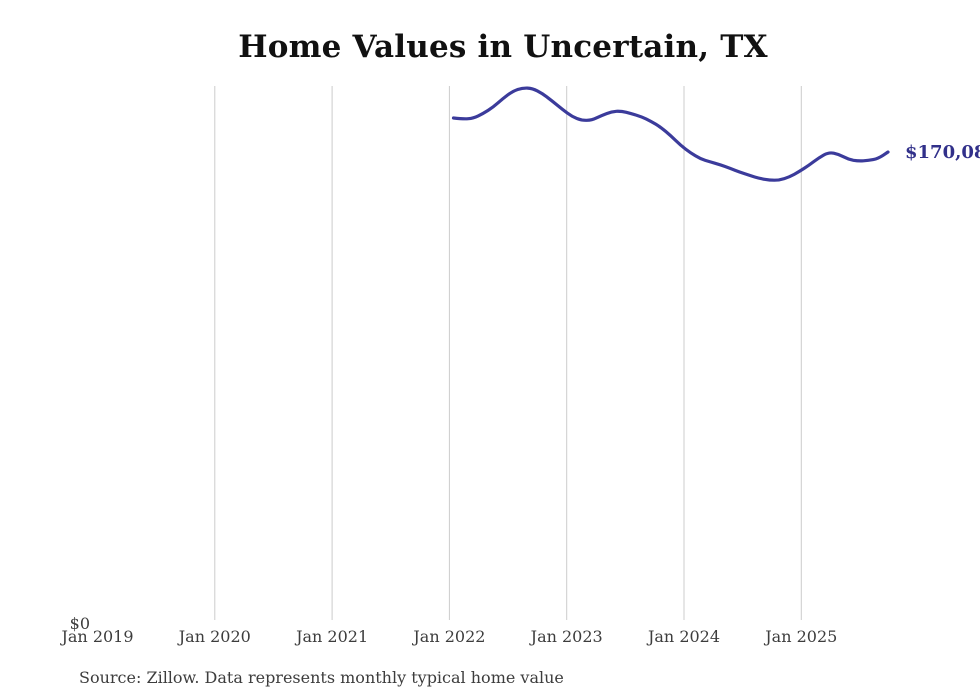  Describe the element at coordinates (97, 636) in the screenshot. I see `x-tick-label: Jan 2019` at that location.